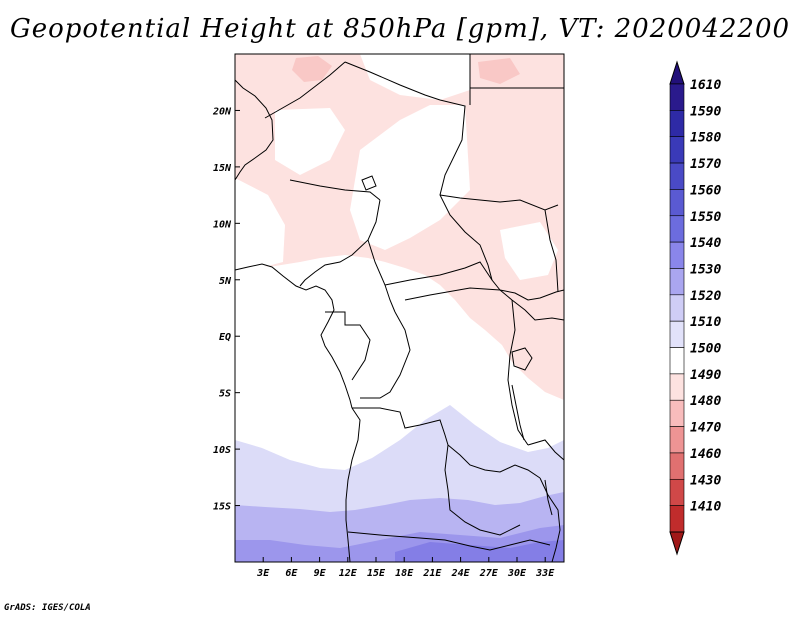 The height and width of the screenshot is (618, 800). I want to click on colorbar-label: 1430, so click(705, 480).